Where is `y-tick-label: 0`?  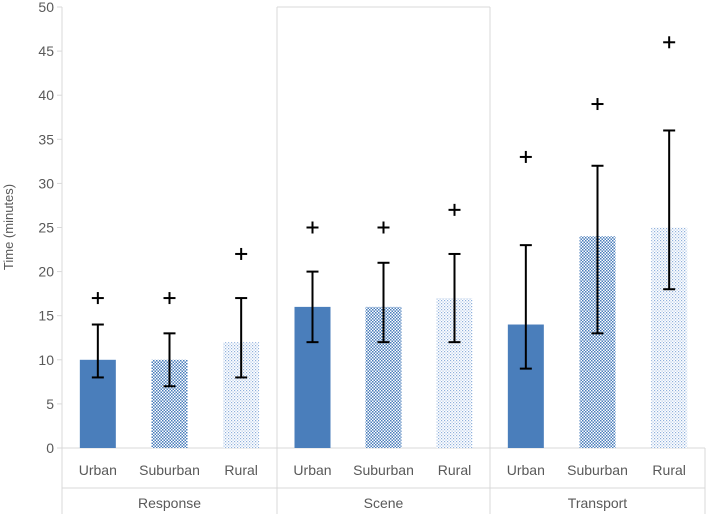 y-tick-label: 0 is located at coordinates (50, 448).